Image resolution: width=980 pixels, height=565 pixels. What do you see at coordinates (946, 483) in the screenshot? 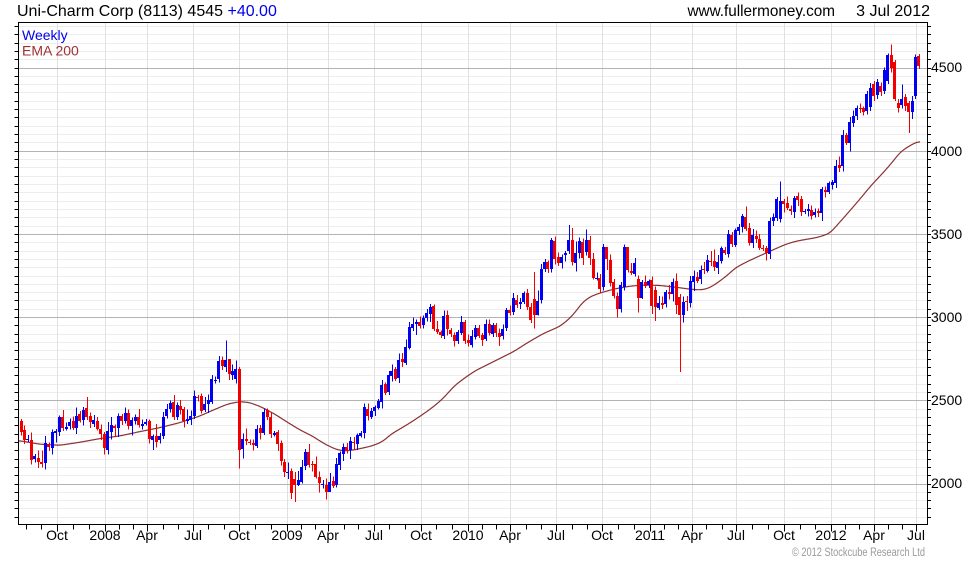
I see `svg-text: 2000` at bounding box center [946, 483].